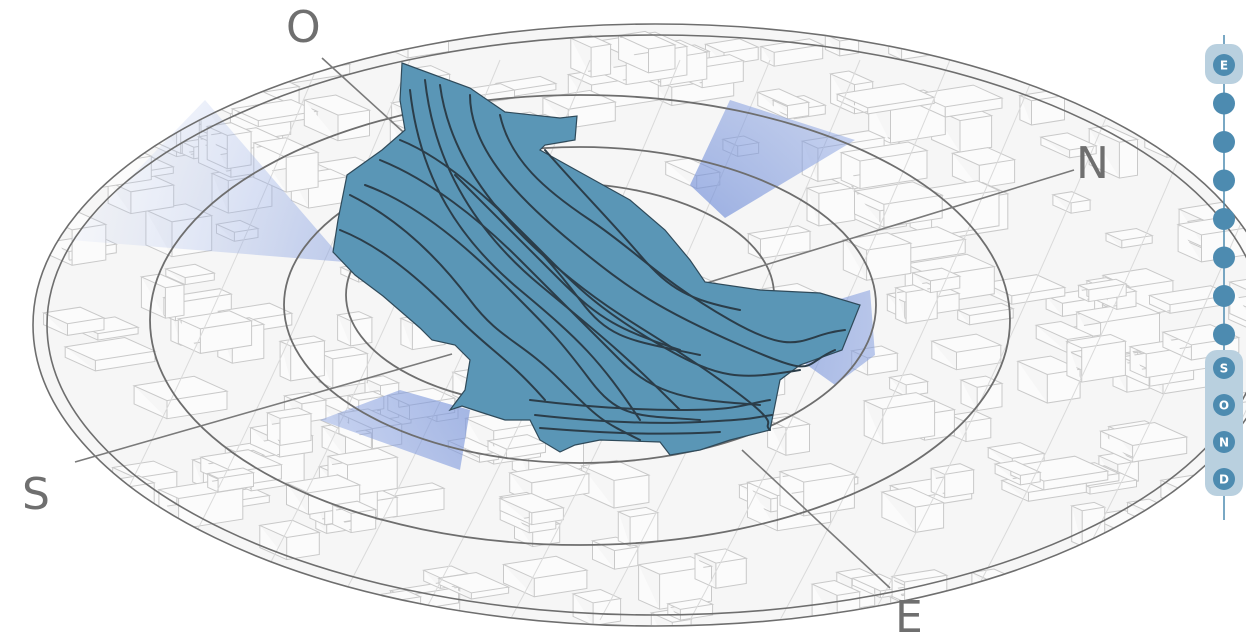  What do you see at coordinates (1224, 423) in the screenshot?
I see `timeline-group-bottom` at bounding box center [1224, 423].